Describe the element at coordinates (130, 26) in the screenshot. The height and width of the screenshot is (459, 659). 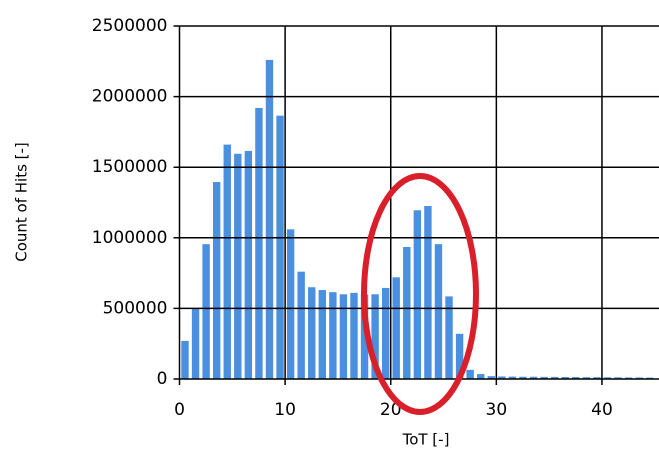
I see `y-tick-label: 2500000` at that location.